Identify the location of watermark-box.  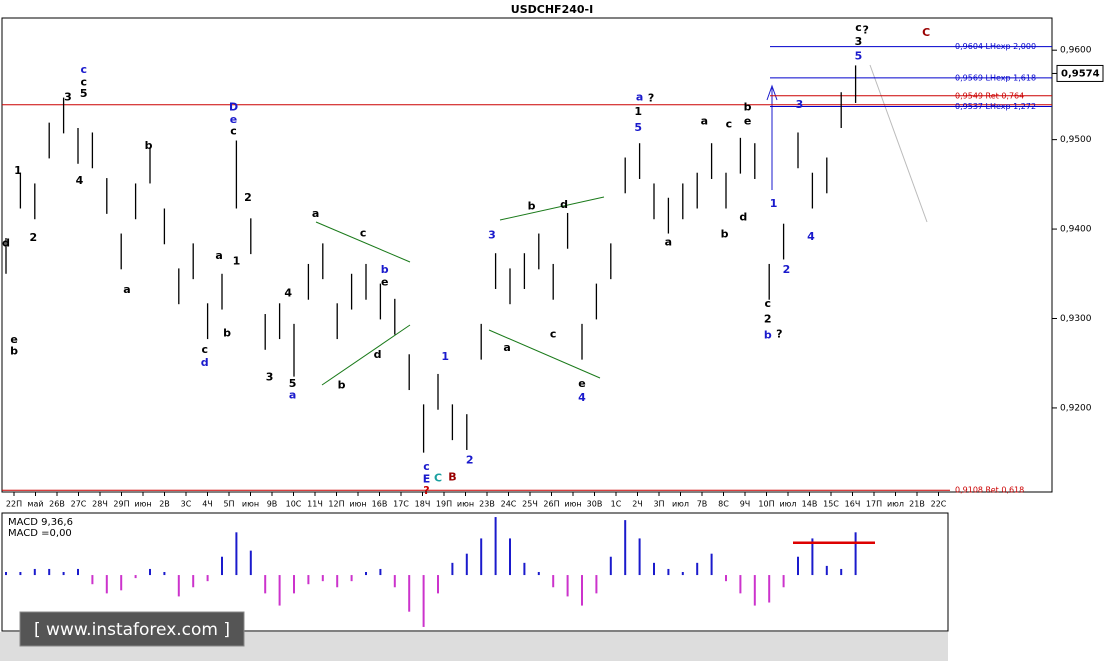
(132, 629).